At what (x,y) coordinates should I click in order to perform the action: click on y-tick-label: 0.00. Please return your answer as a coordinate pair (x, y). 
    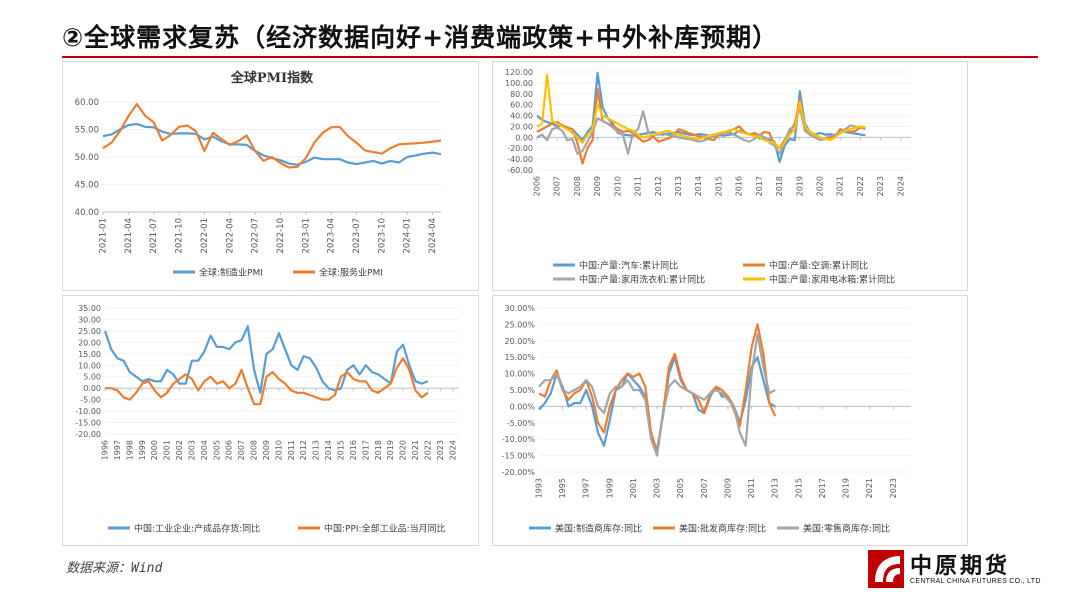
    Looking at the image, I should click on (524, 137).